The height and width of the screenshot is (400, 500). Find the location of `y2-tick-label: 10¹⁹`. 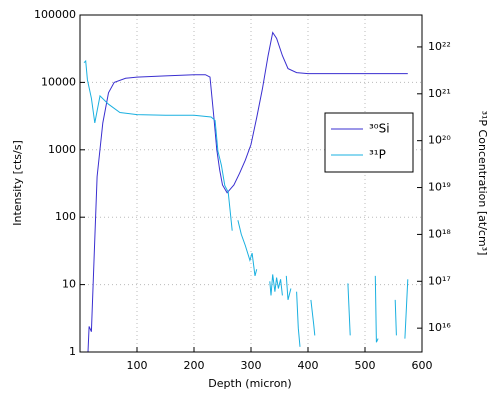

y2-tick-label: 10¹⁹ is located at coordinates (439, 187).